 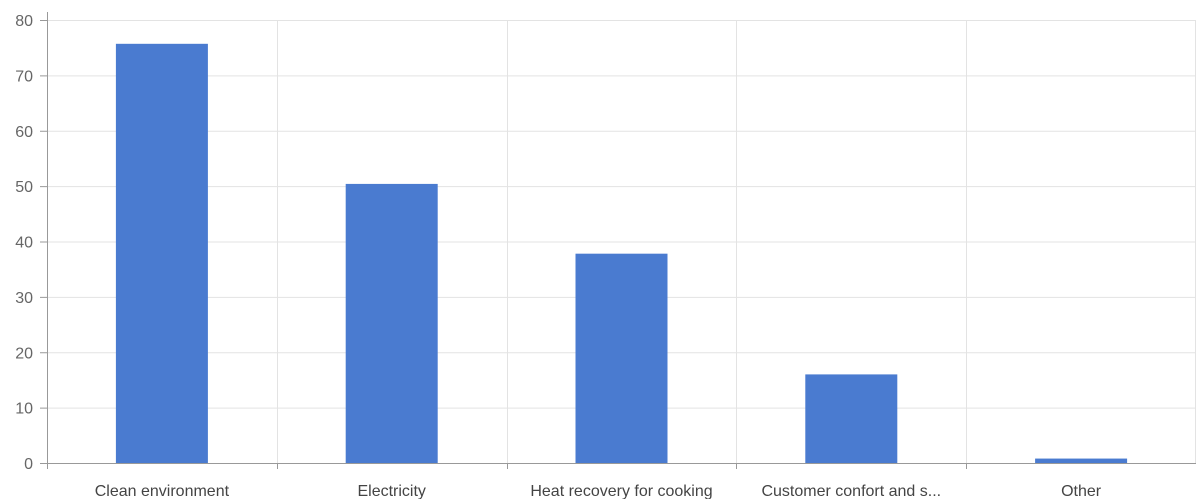 I want to click on x-tick-label: Clean environment, so click(x=162, y=491).